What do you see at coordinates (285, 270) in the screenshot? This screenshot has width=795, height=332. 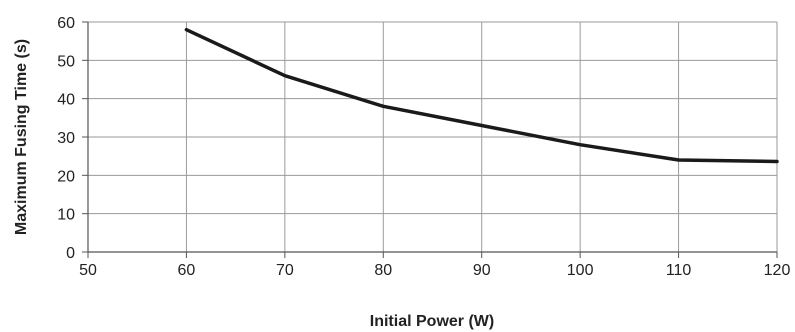 I see `x-tick-label: 70` at bounding box center [285, 270].